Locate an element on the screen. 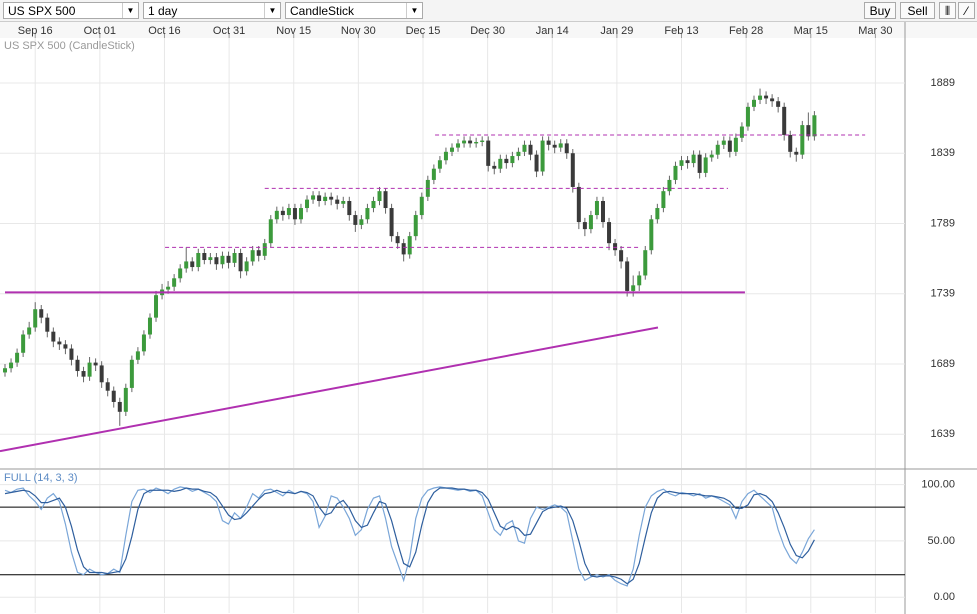 This screenshot has height=614, width=977. y-tick-label: 1739 is located at coordinates (943, 294).